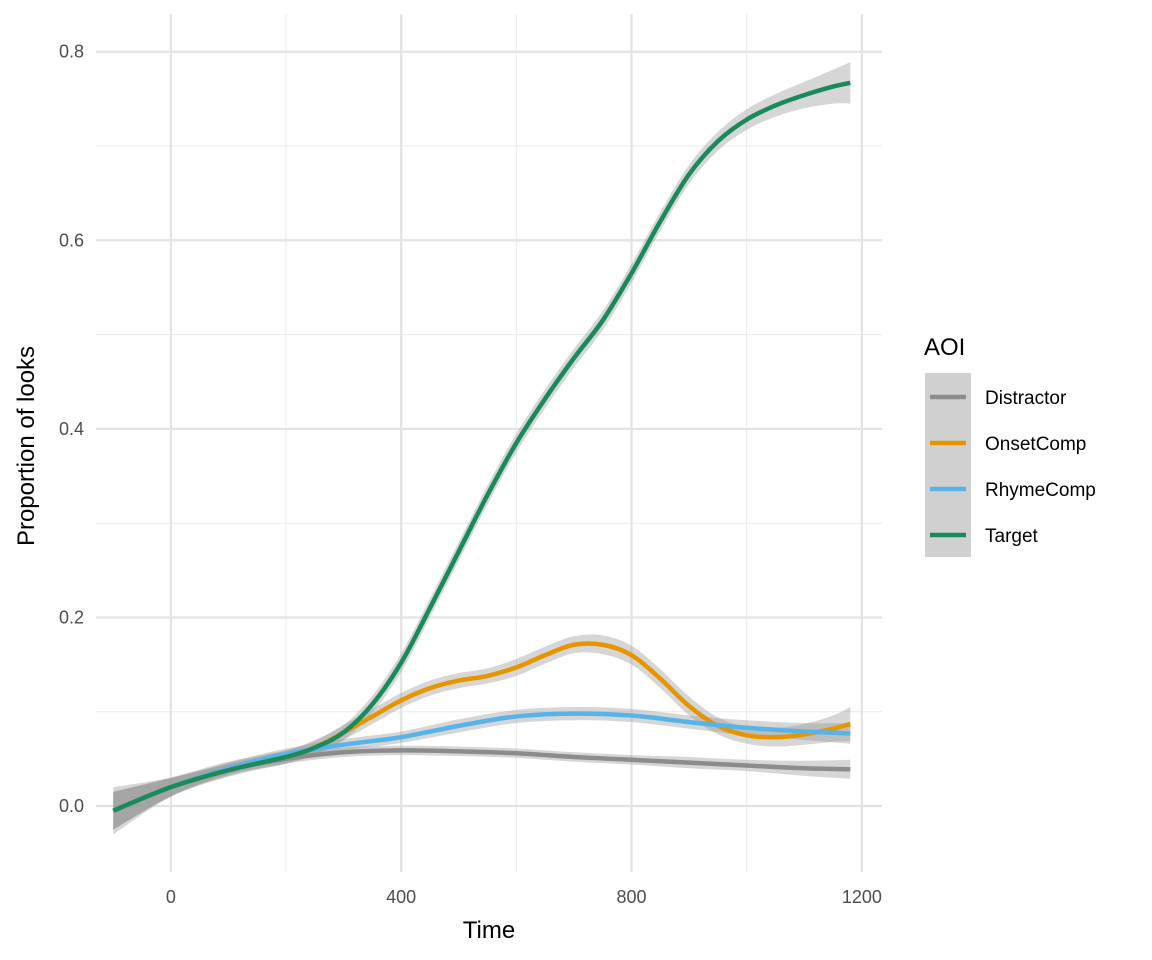 The image size is (1152, 960). What do you see at coordinates (71, 52) in the screenshot?
I see `y-tick-label: 0.8` at bounding box center [71, 52].